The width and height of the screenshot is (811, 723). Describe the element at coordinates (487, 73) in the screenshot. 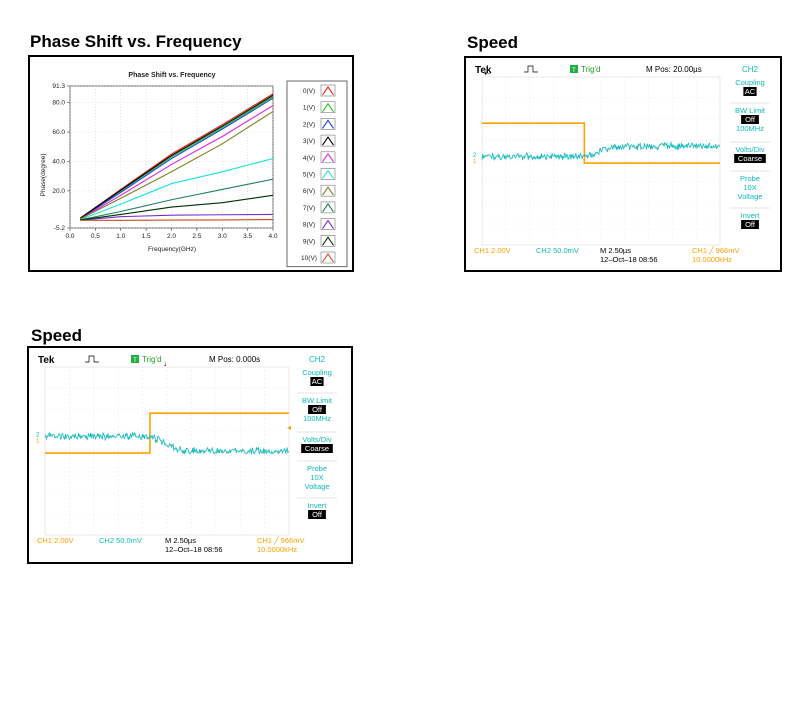

I see `trigger-position-icon: ⇠` at that location.